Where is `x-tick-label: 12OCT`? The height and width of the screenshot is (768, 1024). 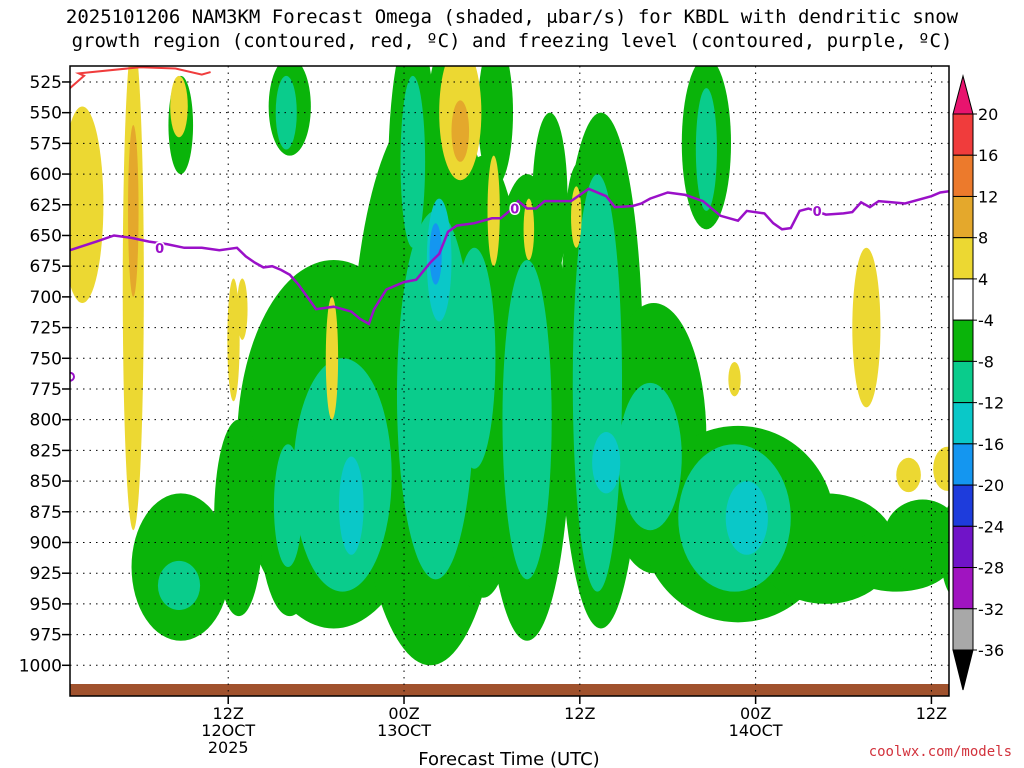
x-tick-label: 12OCT is located at coordinates (228, 730).